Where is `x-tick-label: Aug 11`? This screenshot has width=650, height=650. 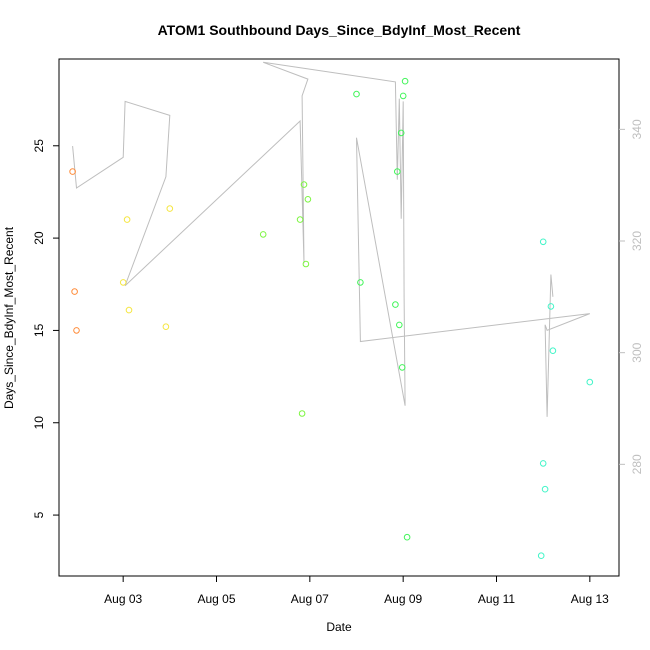 x-tick-label: Aug 11 is located at coordinates (496, 599).